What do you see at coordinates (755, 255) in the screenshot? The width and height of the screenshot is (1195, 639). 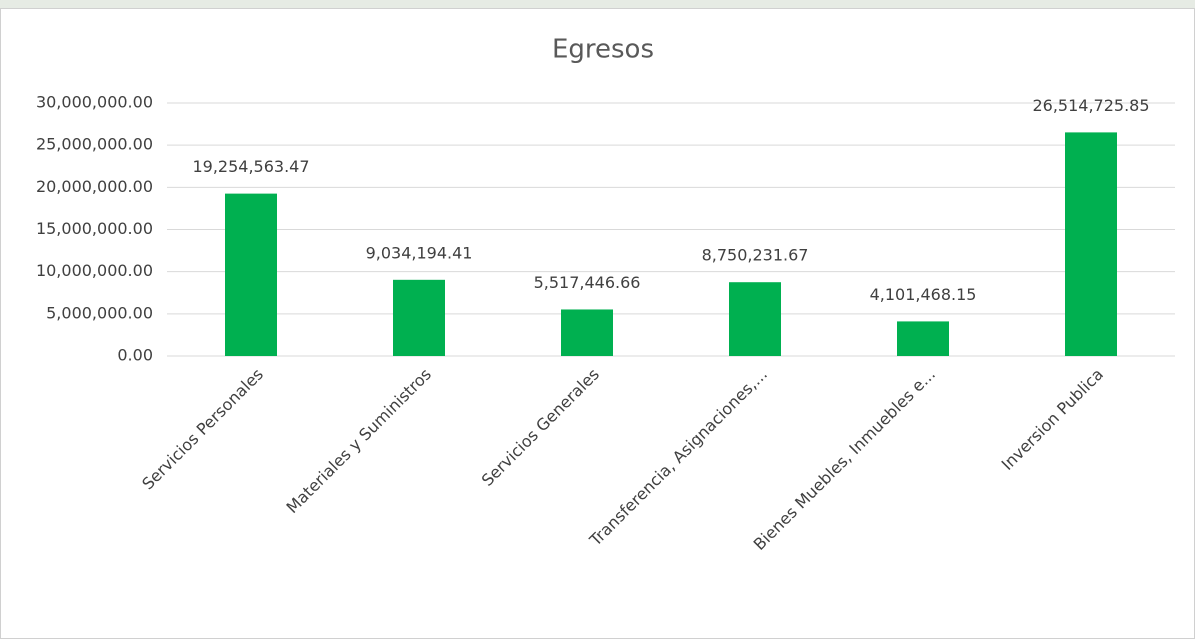 I see `data-label: 8,750,231.67` at bounding box center [755, 255].